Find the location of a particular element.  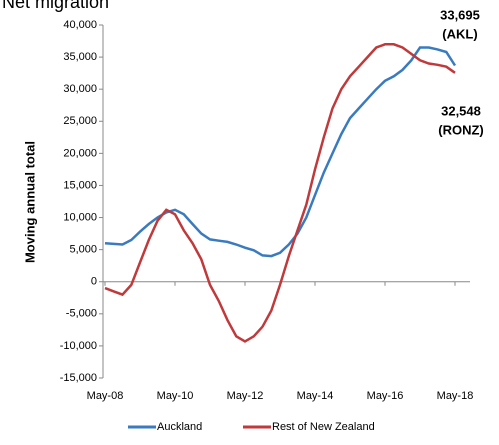

annotation: 32,548 is located at coordinates (461, 110).